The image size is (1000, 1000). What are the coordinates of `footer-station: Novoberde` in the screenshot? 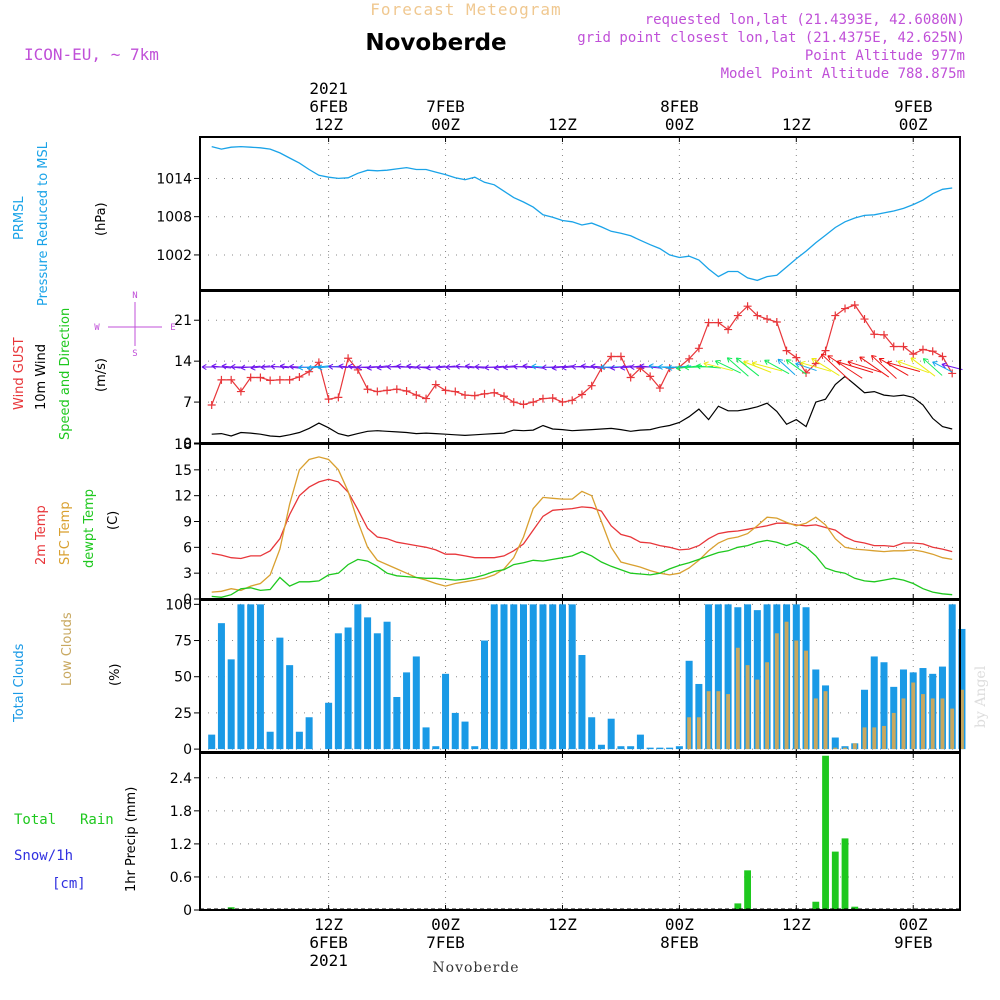 It's located at (475, 968).